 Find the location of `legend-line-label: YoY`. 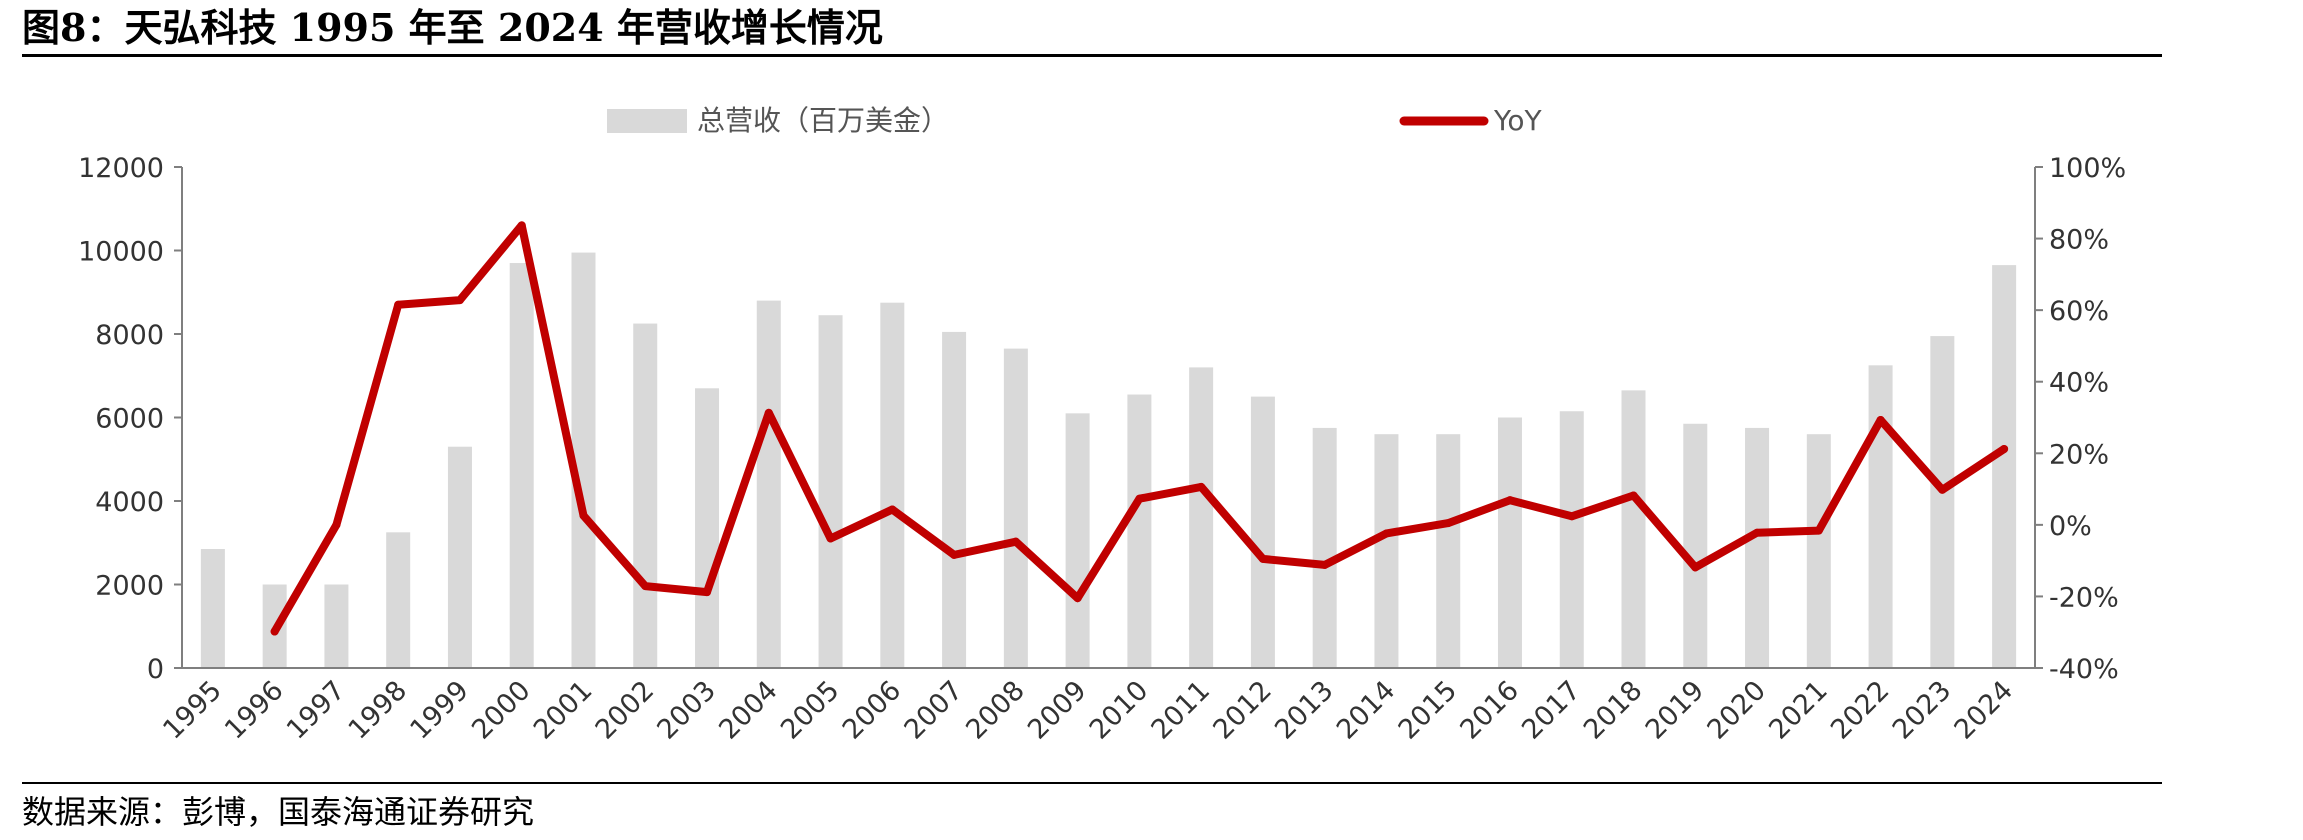

legend-line-label: YoY is located at coordinates (1518, 120).